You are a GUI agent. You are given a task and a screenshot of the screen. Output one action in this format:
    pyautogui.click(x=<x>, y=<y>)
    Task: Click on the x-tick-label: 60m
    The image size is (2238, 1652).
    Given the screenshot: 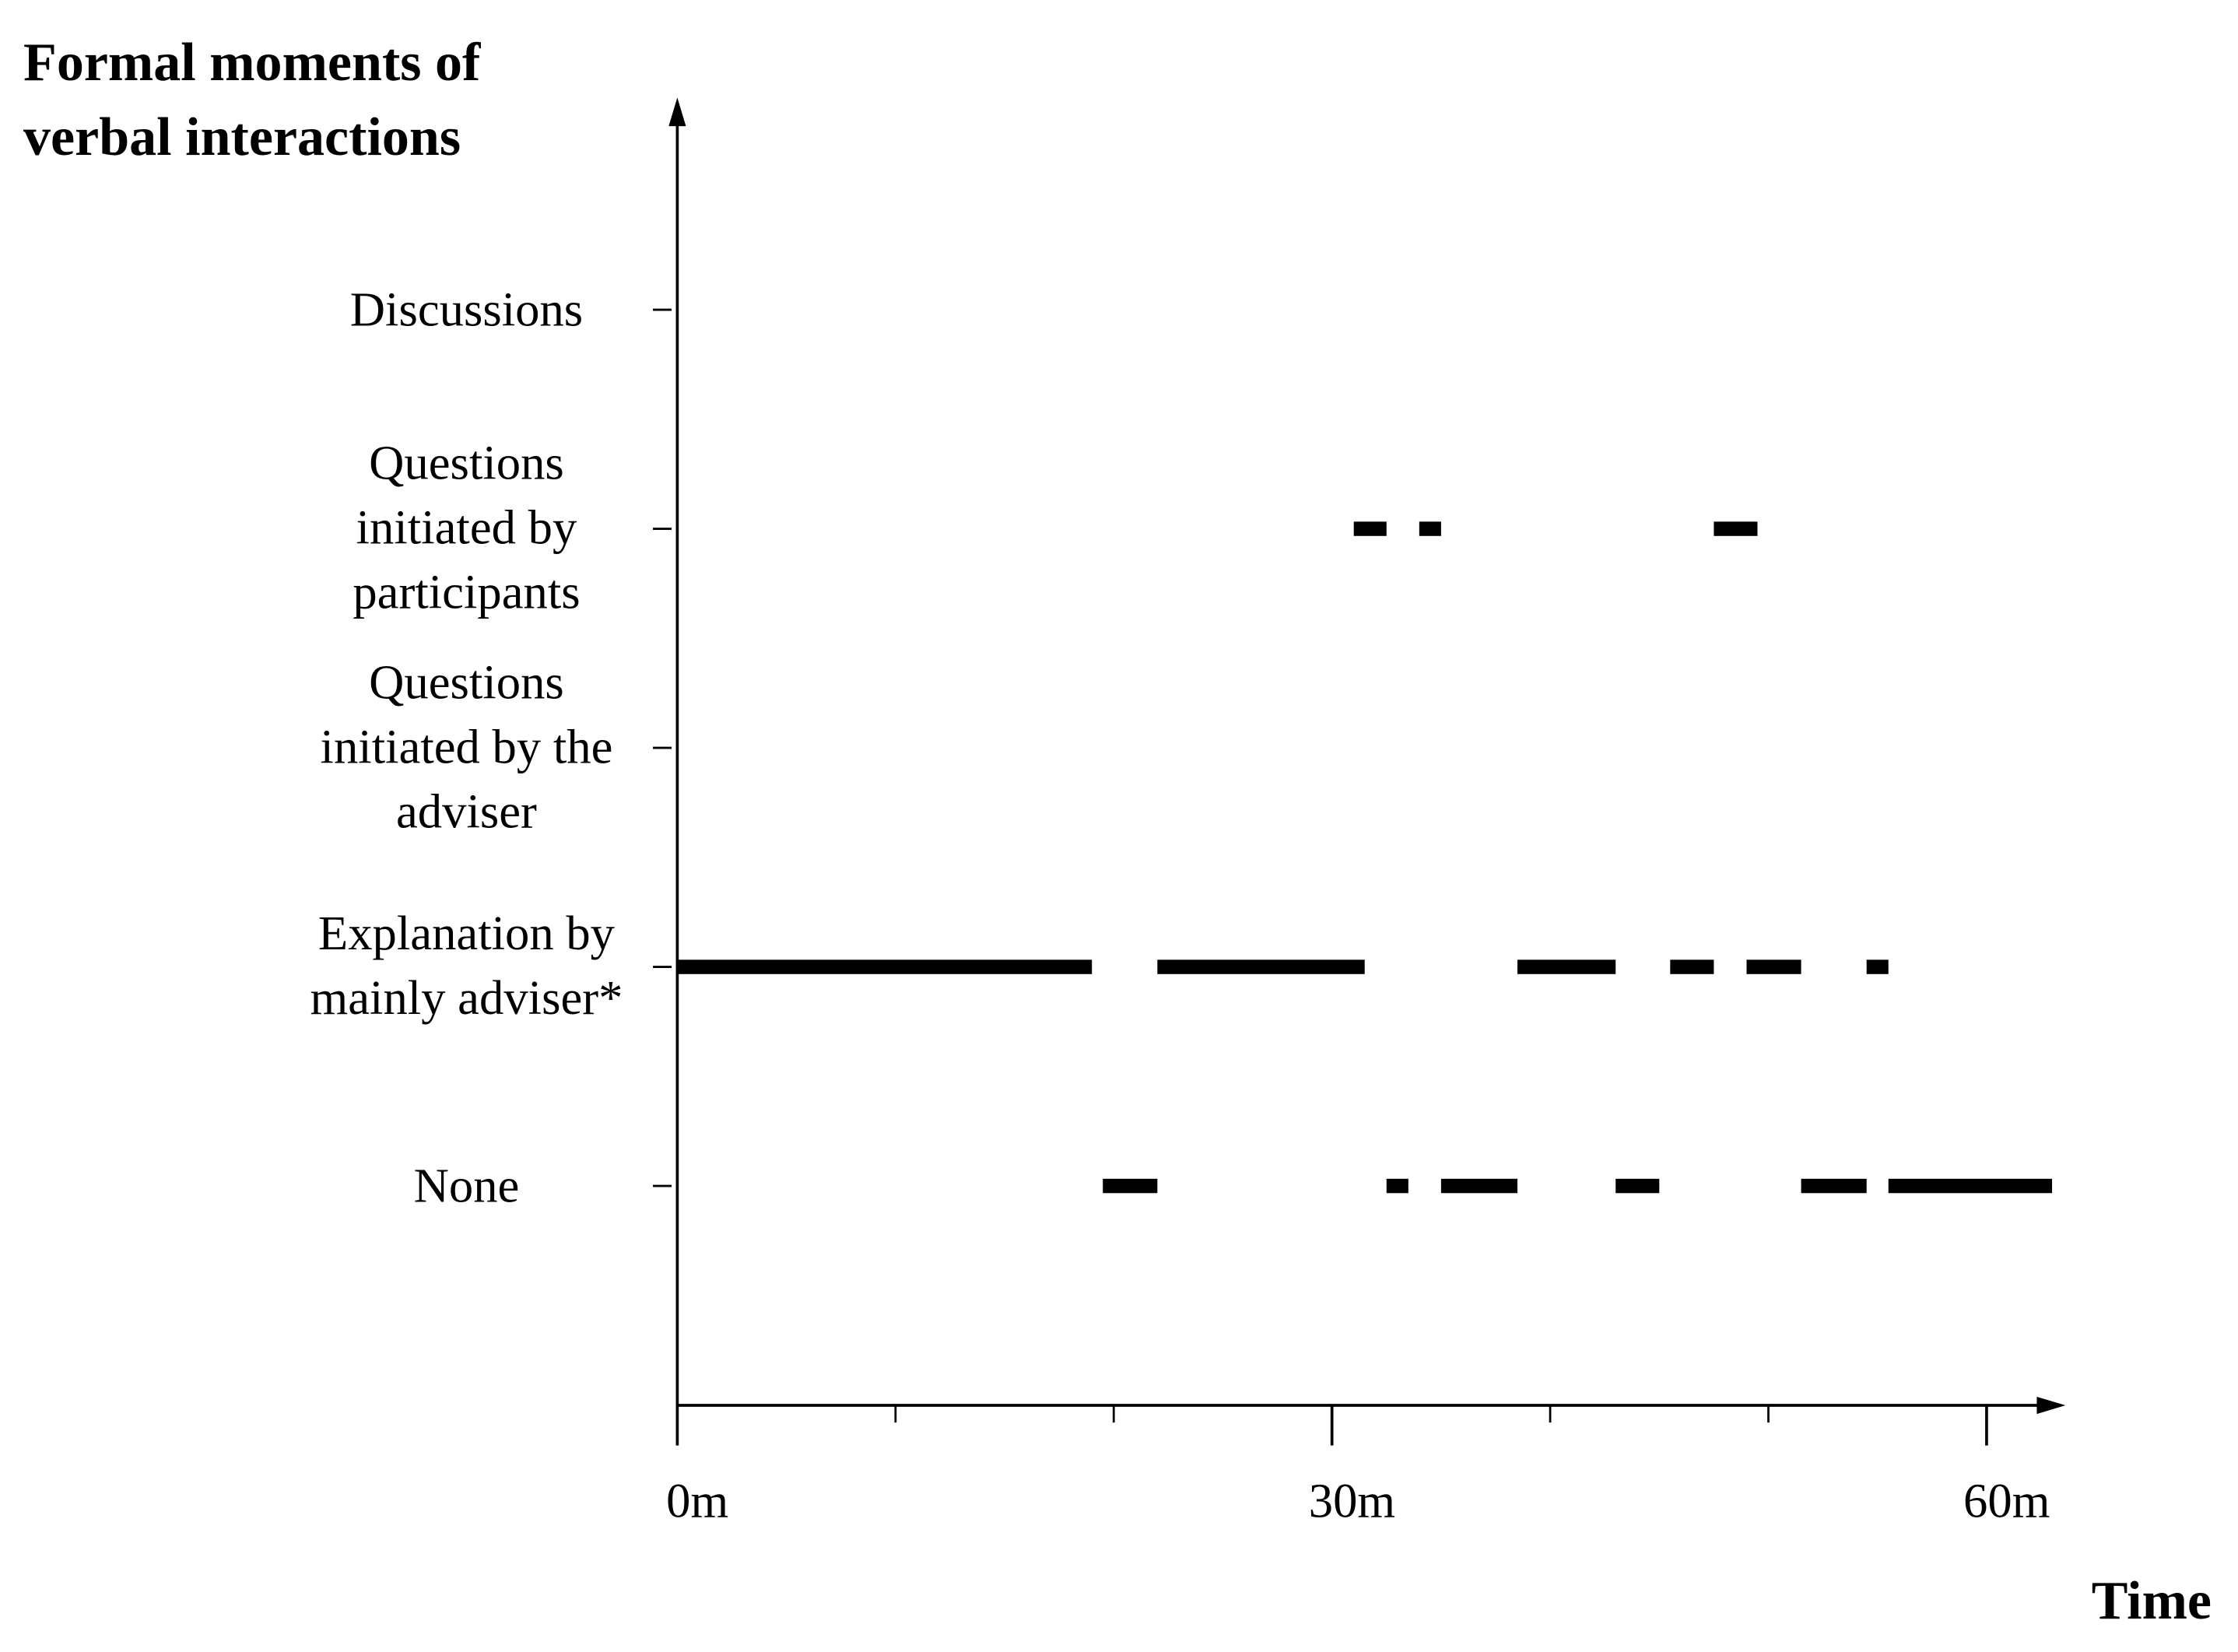 What is the action you would take?
    pyautogui.click(x=2006, y=1500)
    